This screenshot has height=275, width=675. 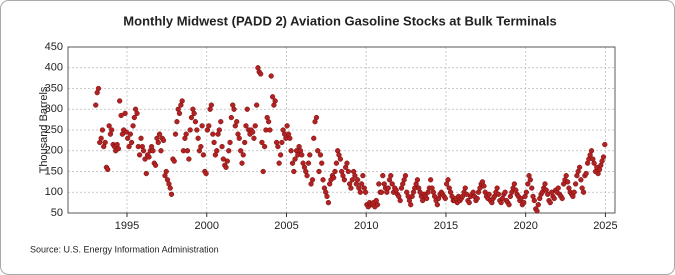 What do you see at coordinates (57, 213) in the screenshot?
I see `y-tick-label: 50` at bounding box center [57, 213].